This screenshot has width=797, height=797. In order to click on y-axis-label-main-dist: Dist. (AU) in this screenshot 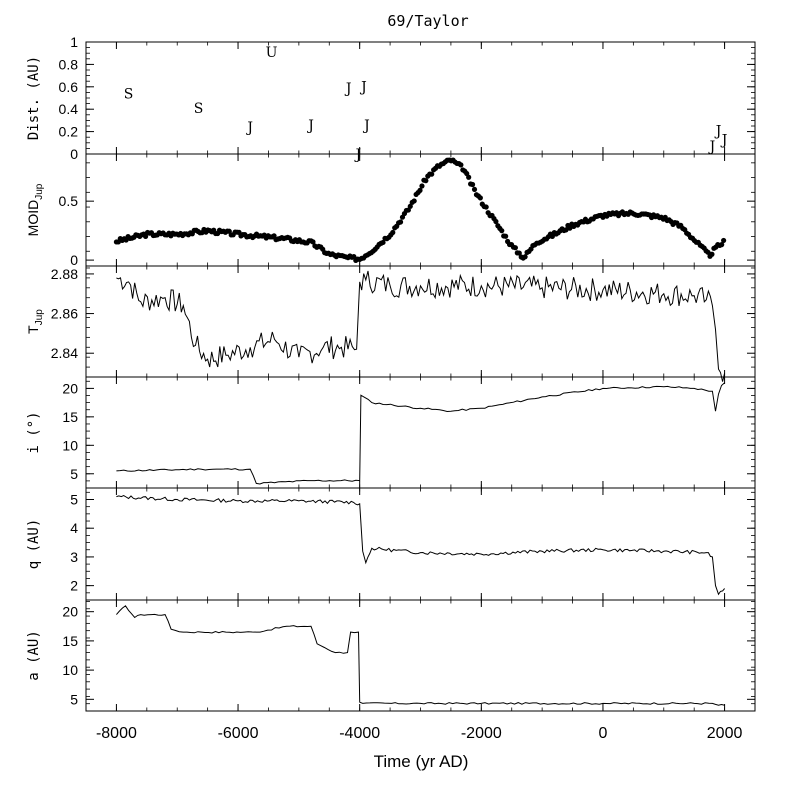, I will do `click(34, 98)`.